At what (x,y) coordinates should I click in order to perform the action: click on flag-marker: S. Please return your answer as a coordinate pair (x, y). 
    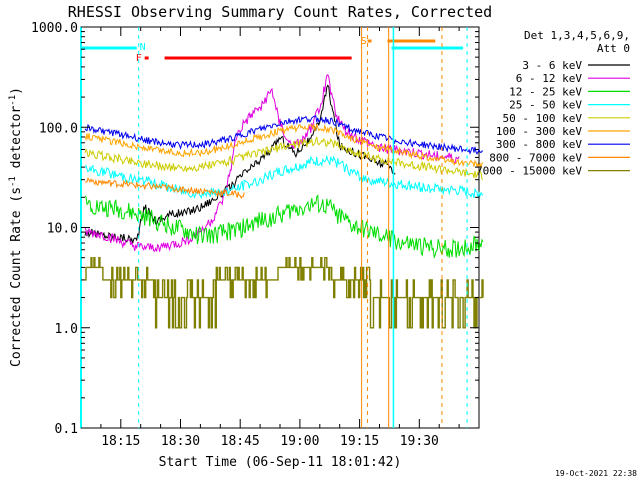
    Looking at the image, I should click on (364, 41).